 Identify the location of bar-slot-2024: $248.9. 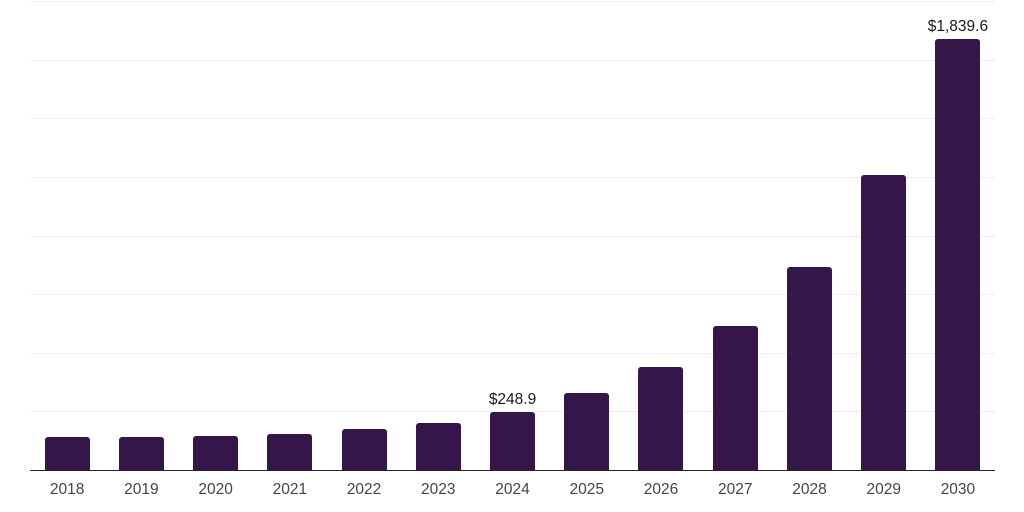
(512, 235).